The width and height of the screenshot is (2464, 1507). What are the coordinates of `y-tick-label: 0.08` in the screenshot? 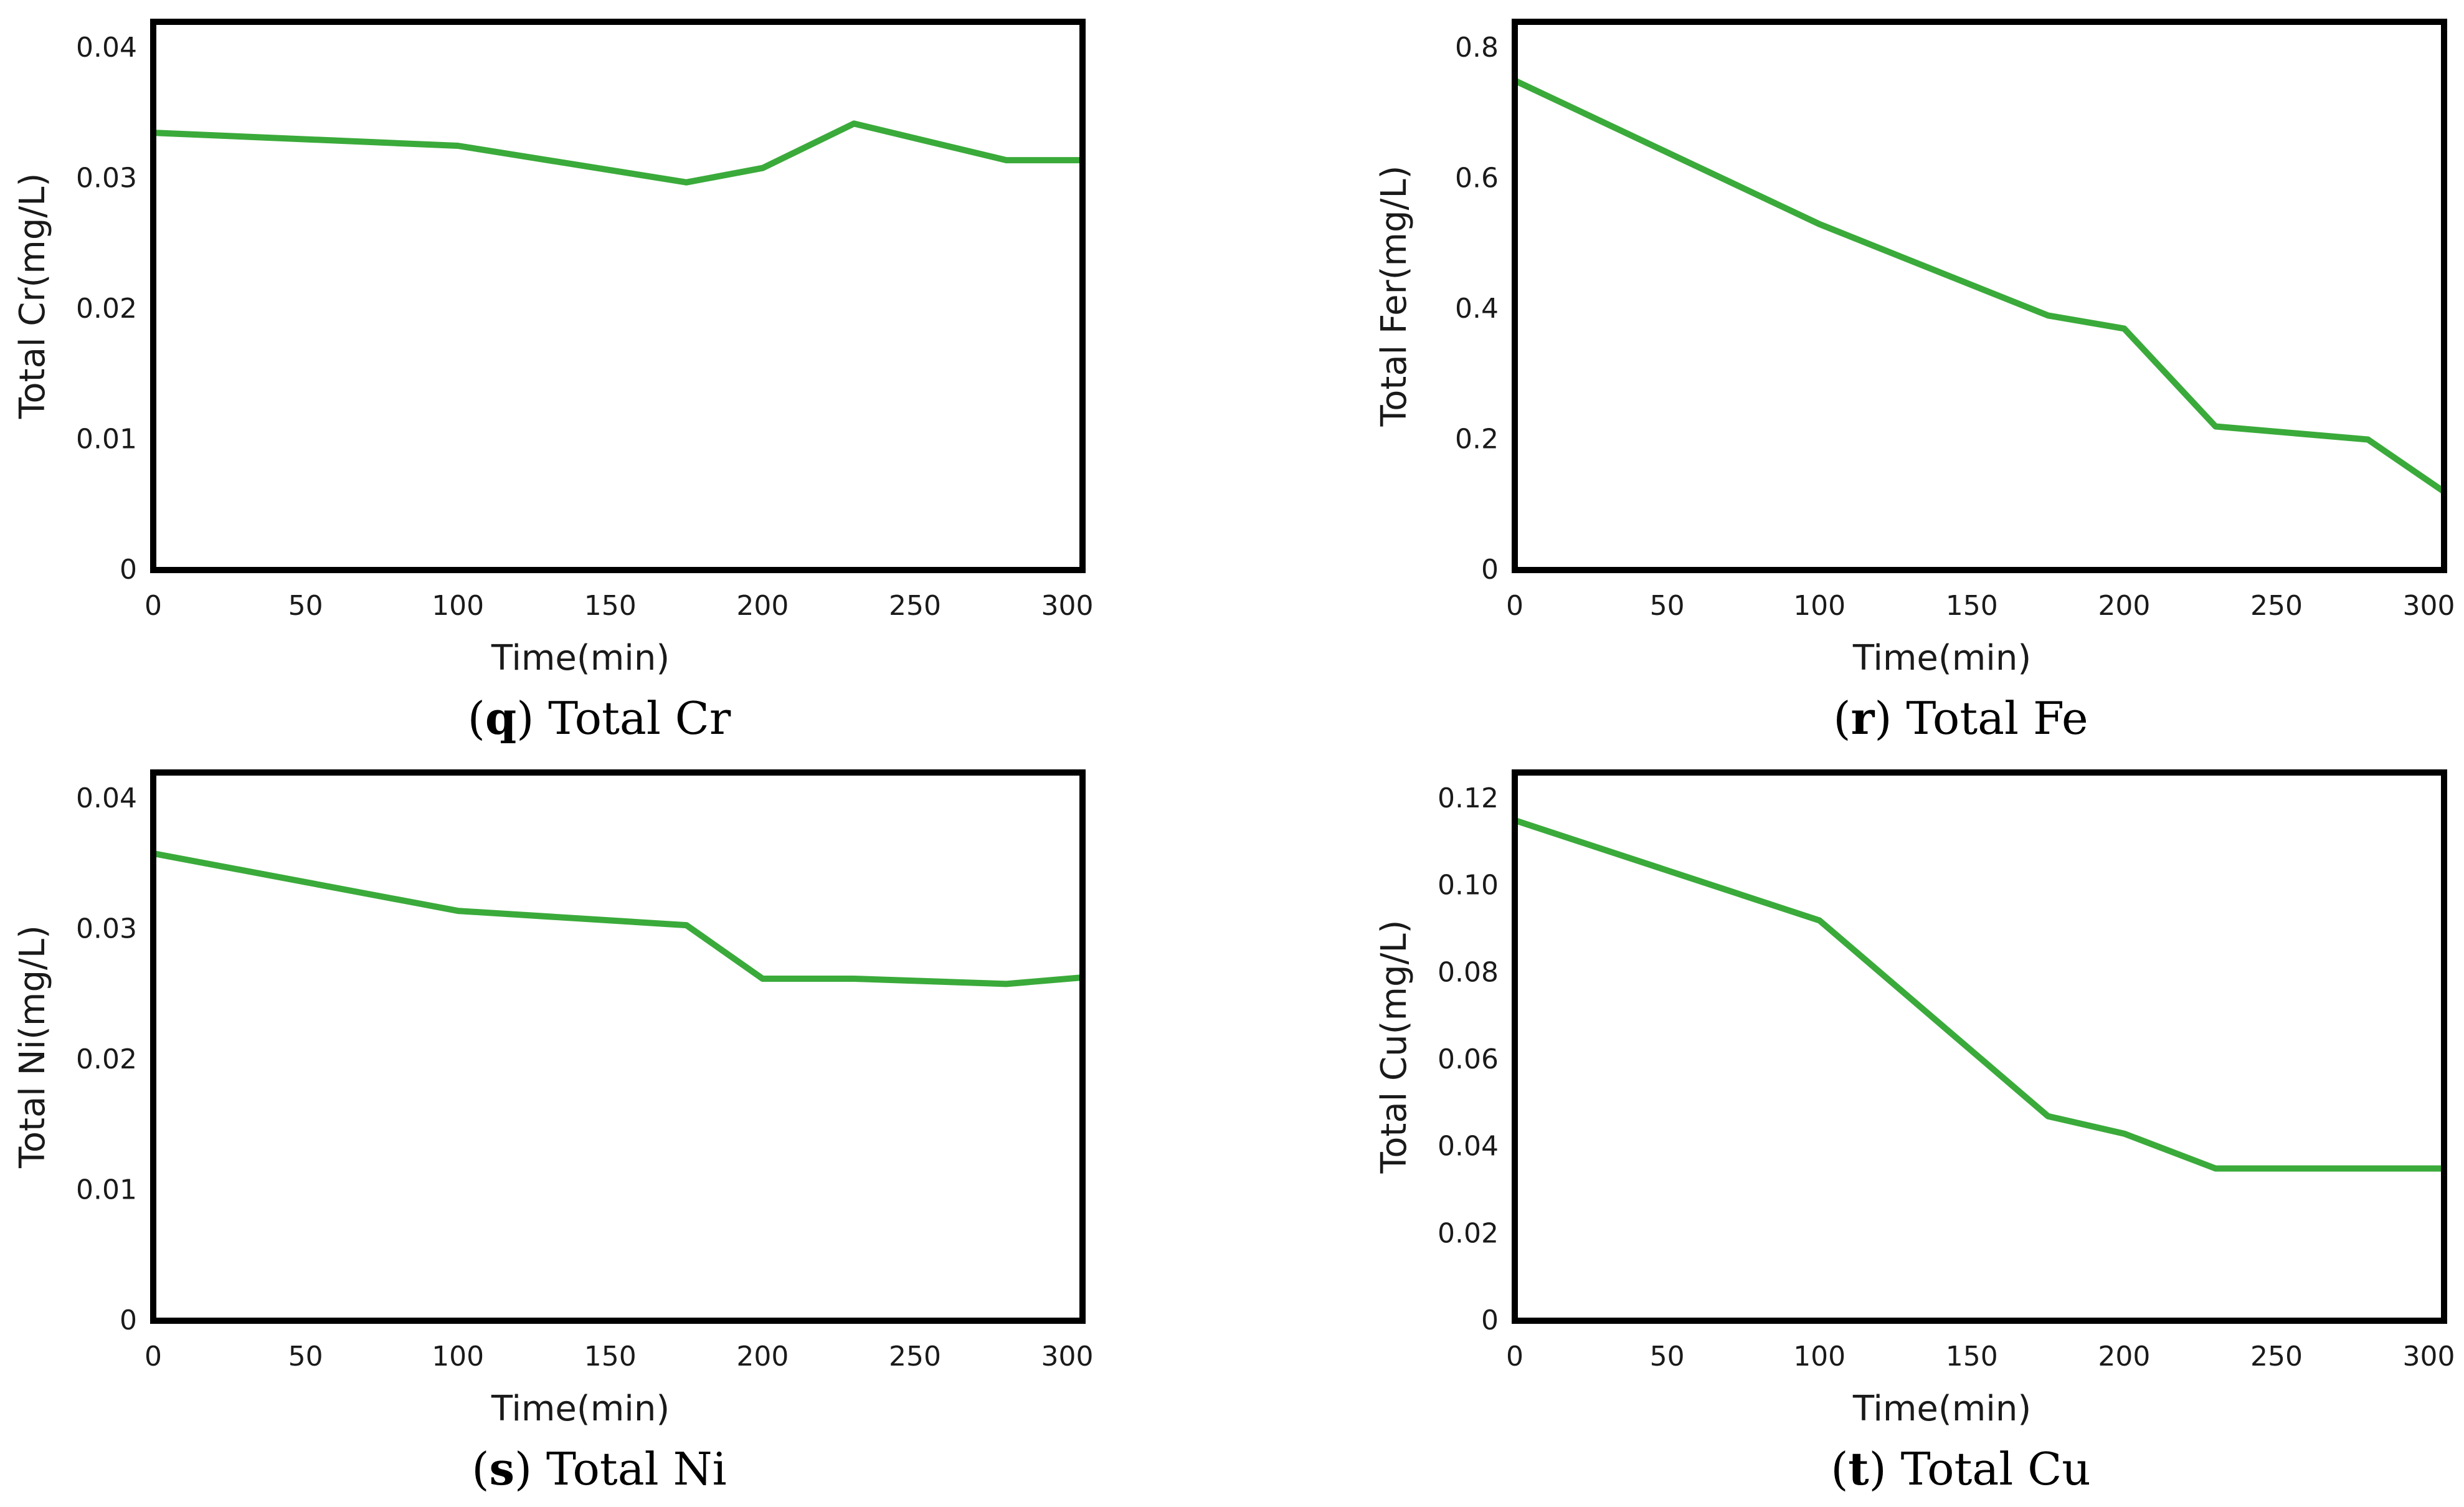 It's located at (1468, 972).